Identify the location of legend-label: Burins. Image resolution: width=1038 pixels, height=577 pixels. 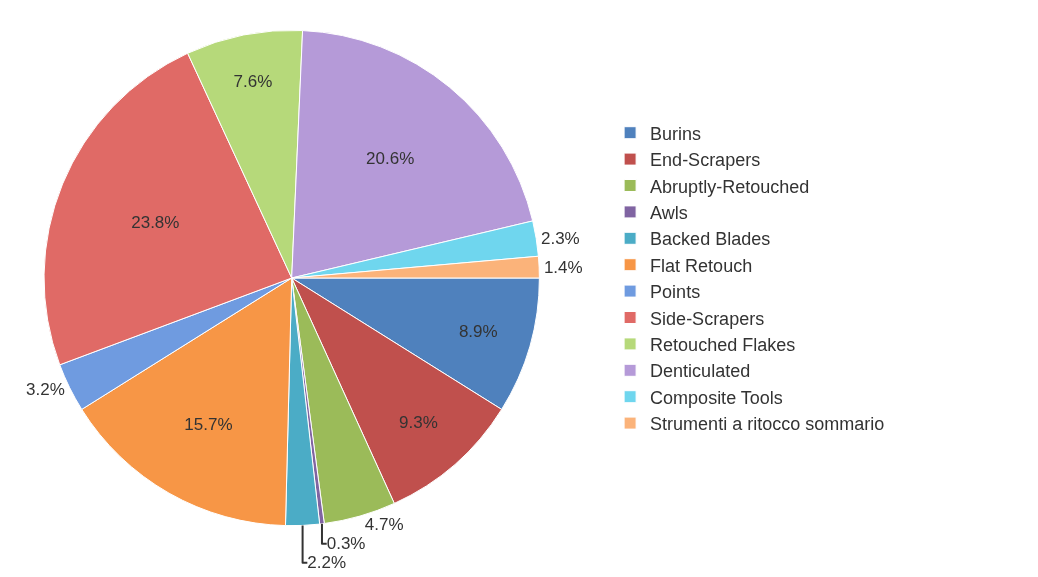
(676, 133).